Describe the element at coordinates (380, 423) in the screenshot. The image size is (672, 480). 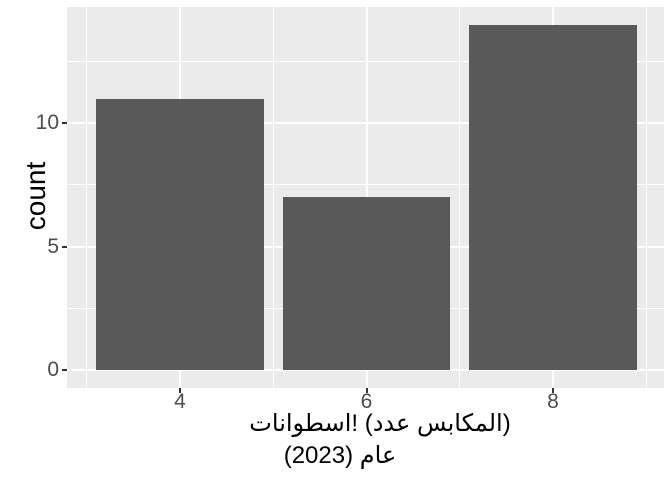
I see `x-axis-title-line-1: اسطوانات‎! (عدد‎ المكابس‎)` at that location.